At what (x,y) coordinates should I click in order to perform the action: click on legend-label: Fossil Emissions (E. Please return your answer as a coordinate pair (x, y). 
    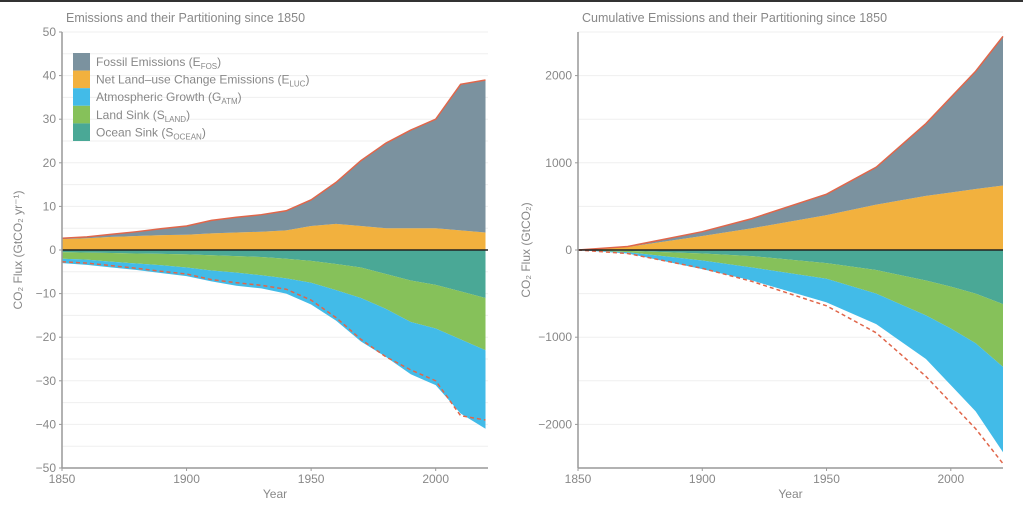
    Looking at the image, I should click on (148, 62).